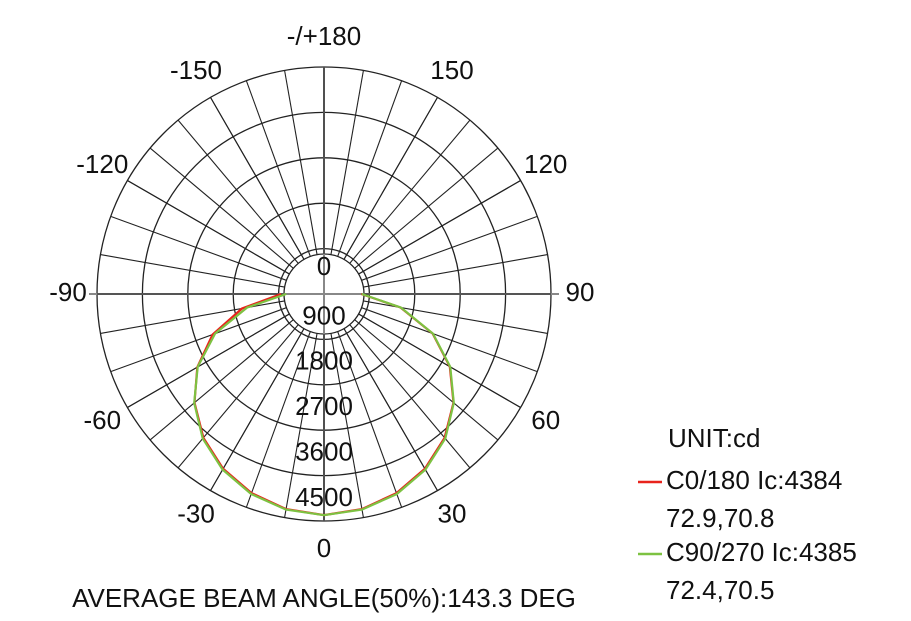  What do you see at coordinates (103, 420) in the screenshot?
I see `angle-tick-label: -60` at bounding box center [103, 420].